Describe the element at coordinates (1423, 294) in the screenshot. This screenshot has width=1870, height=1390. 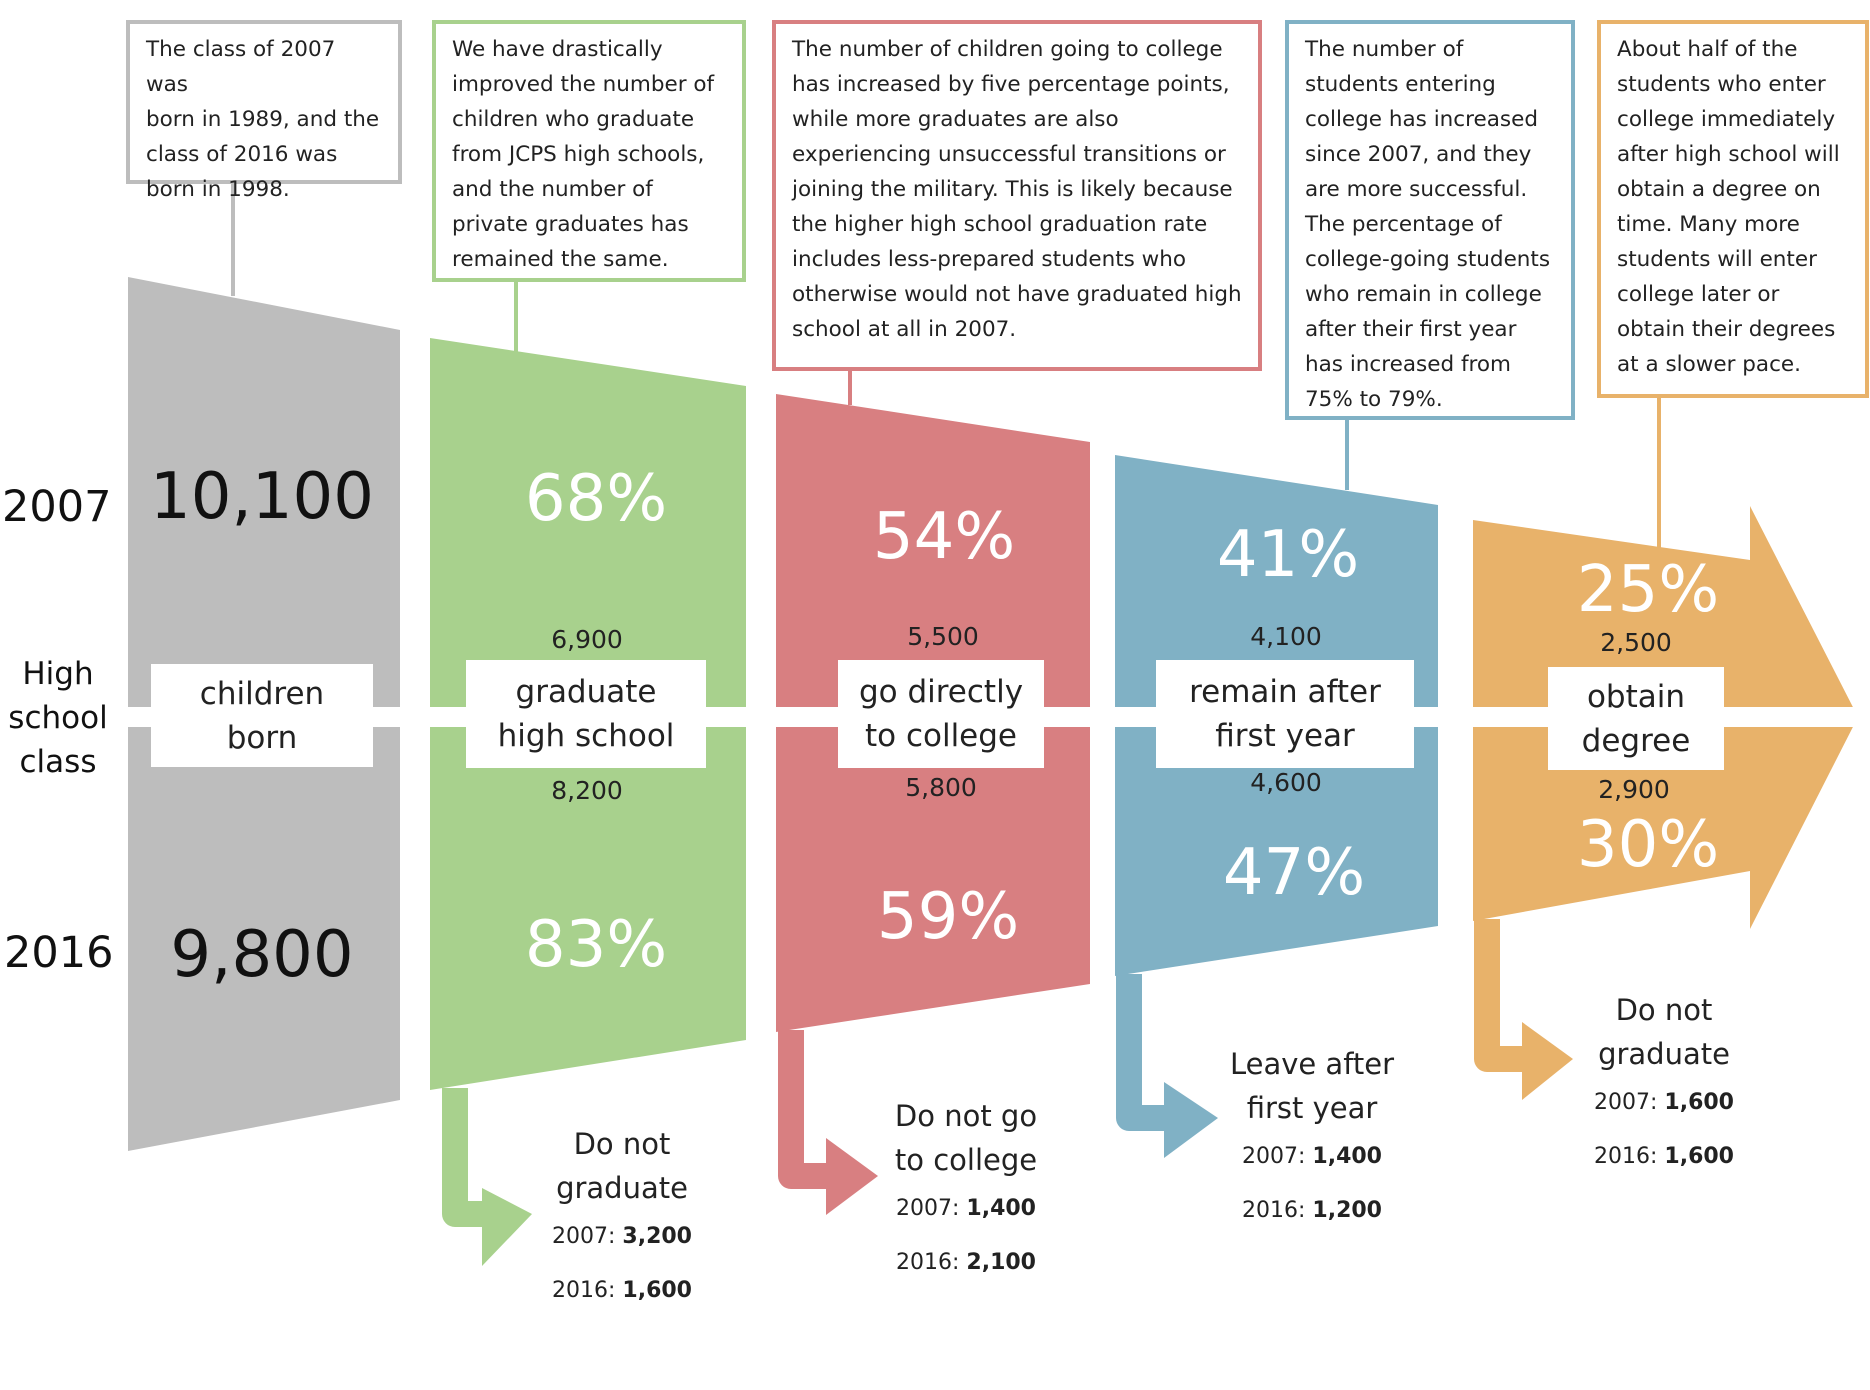
I see `note-line: who remain in college` at that location.